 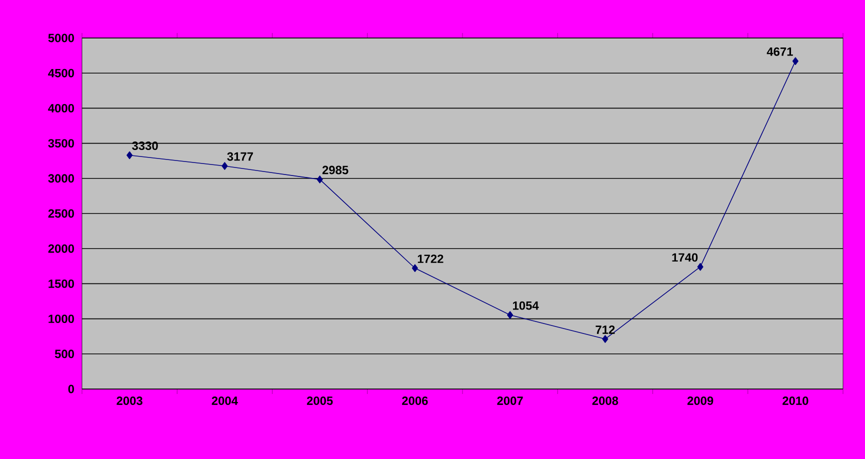 I want to click on y-tick-label: 1500, so click(x=61, y=283).